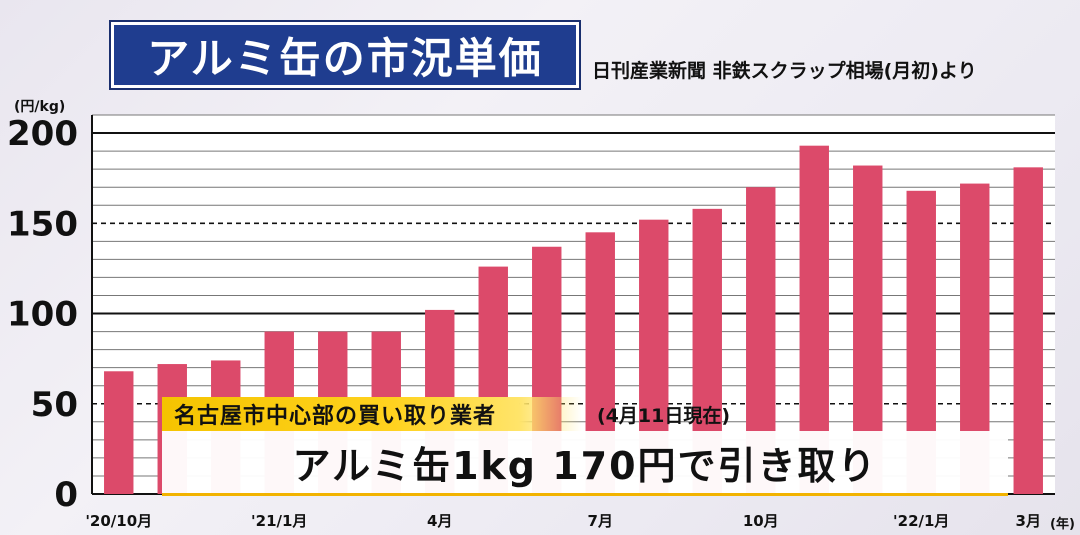  What do you see at coordinates (66, 495) in the screenshot?
I see `y-tick-label: 0` at bounding box center [66, 495].